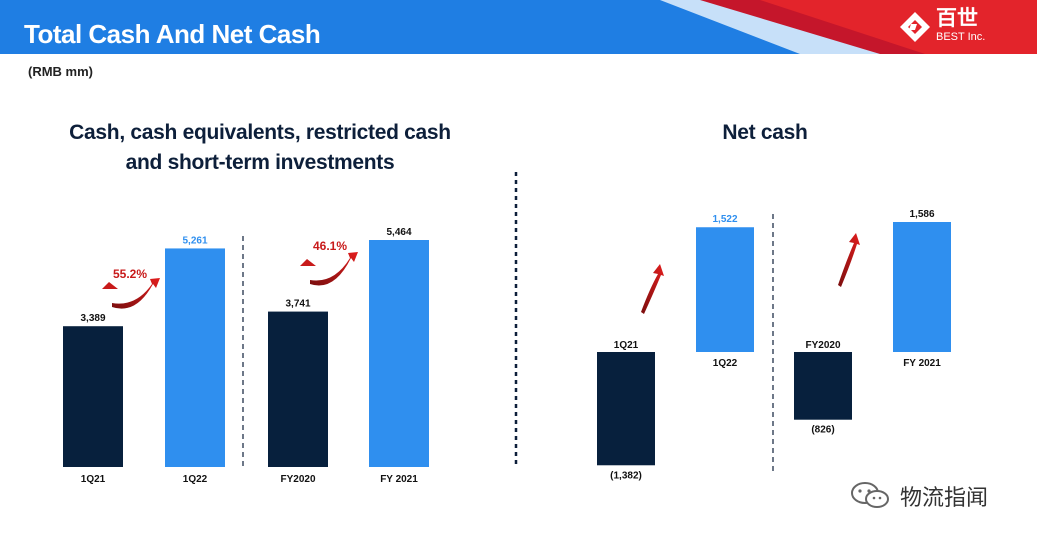  Describe the element at coordinates (626, 345) in the screenshot. I see `right-category-label: 1Q21` at that location.